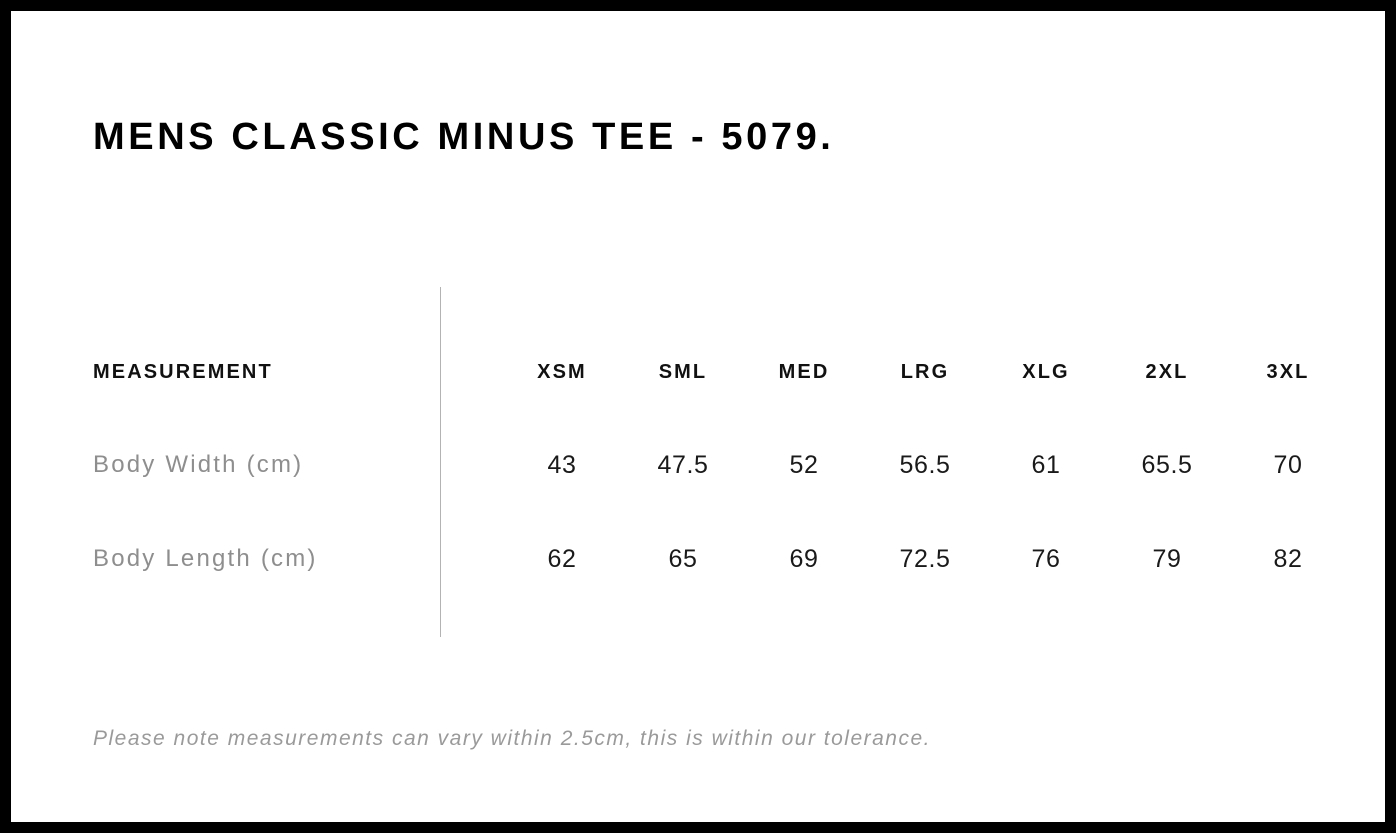 The width and height of the screenshot is (1396, 833). Describe the element at coordinates (683, 372) in the screenshot. I see `column-header-sml: SML` at that location.